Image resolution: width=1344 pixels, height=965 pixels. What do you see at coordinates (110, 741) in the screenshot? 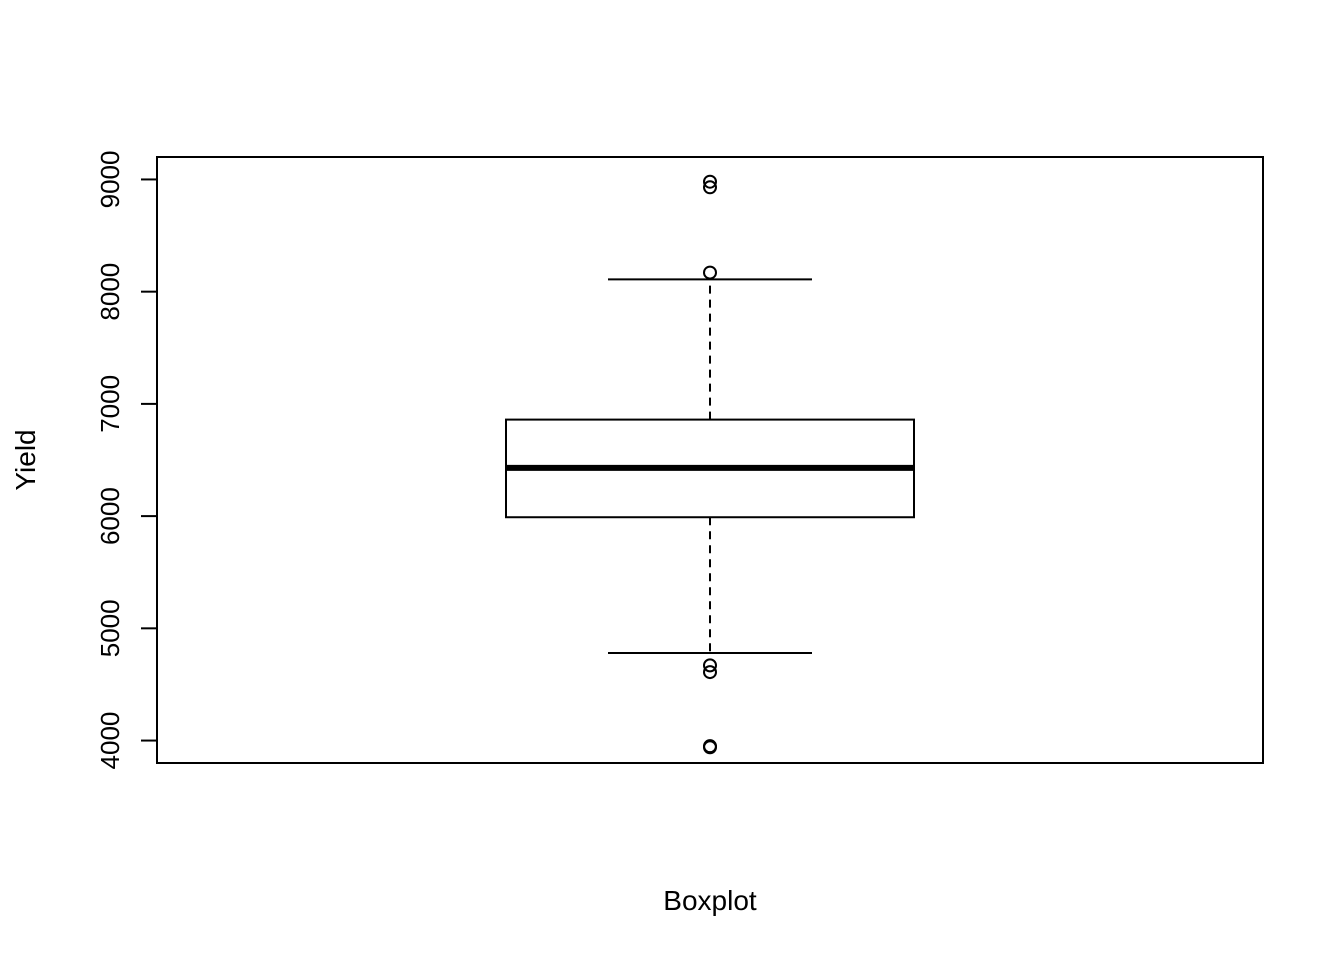
I see `y-tick-label: 4000` at bounding box center [110, 741].